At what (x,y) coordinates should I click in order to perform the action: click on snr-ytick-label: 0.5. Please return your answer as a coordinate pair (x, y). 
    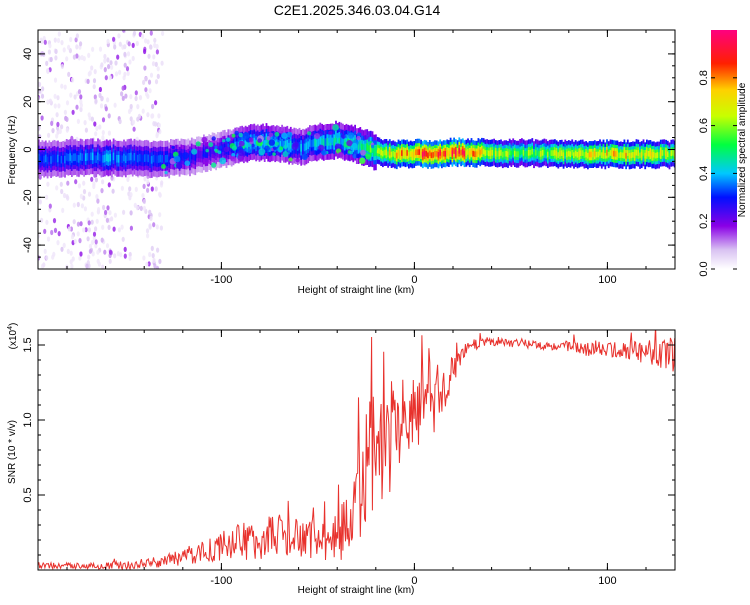
    Looking at the image, I should click on (28, 494).